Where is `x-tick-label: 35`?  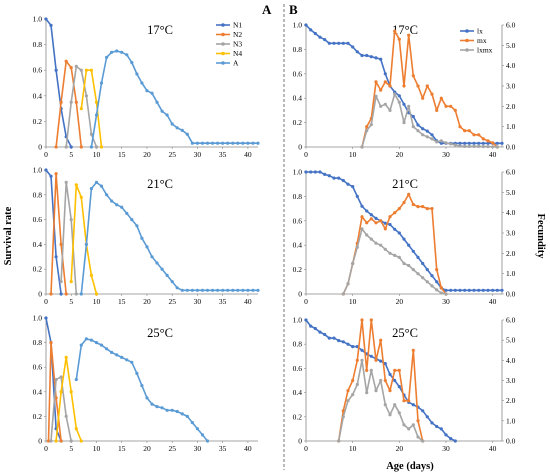
x-tick-label: 35 is located at coordinates (223, 301).